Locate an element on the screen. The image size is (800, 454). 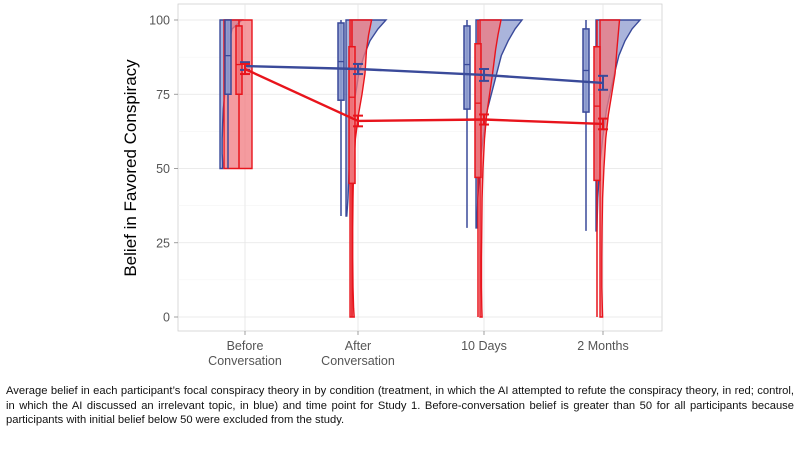
y-tick-label: 50 is located at coordinates (163, 169).